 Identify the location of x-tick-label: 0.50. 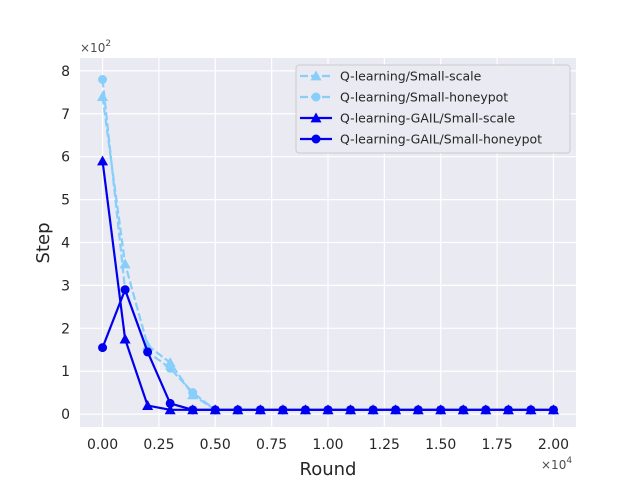
(215, 445).